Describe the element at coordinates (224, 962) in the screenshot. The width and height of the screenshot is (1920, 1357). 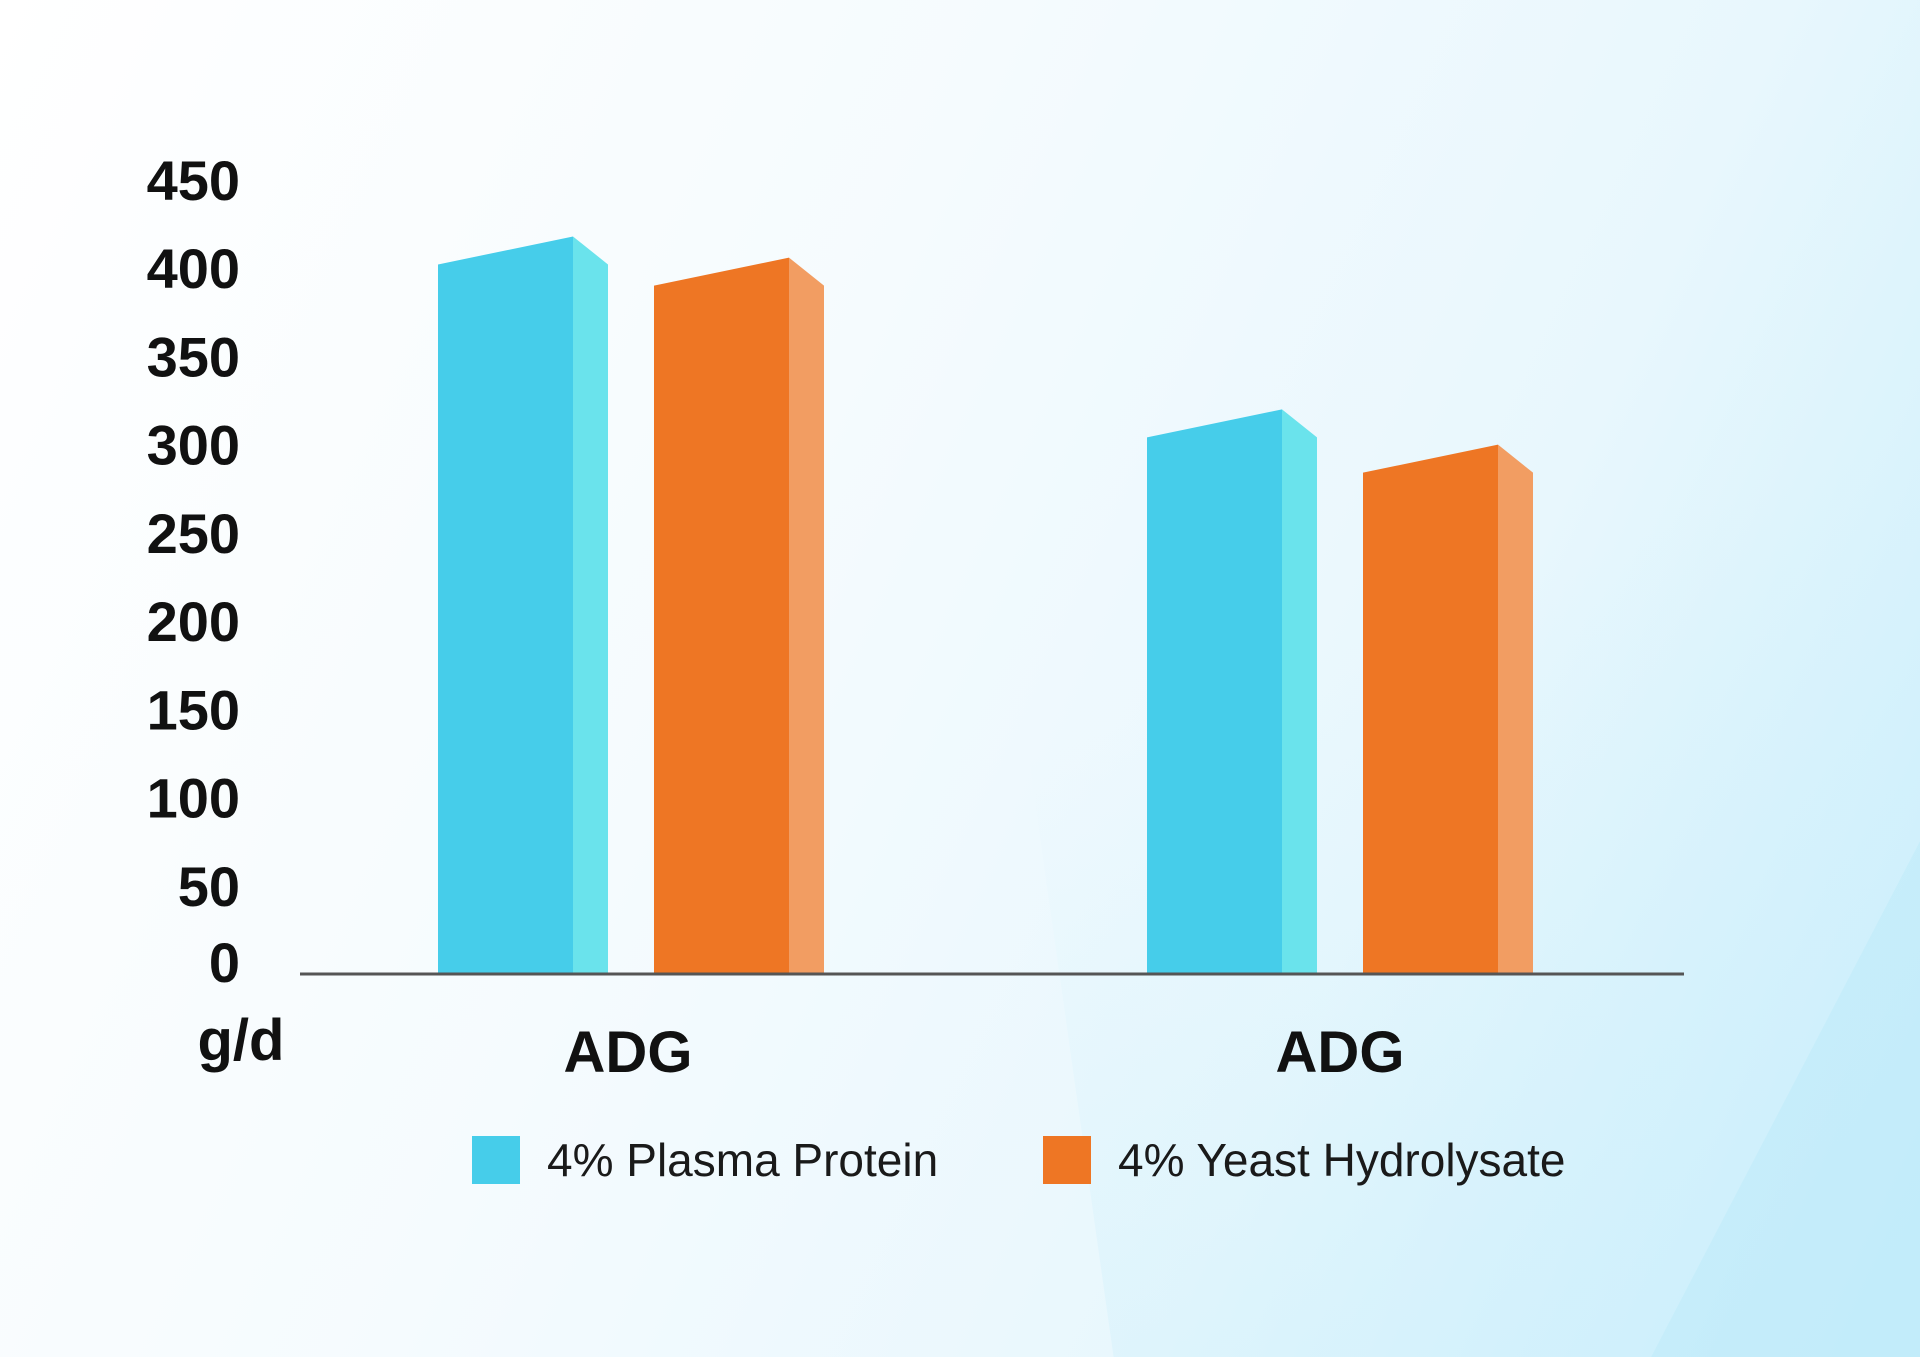
I see `y-tick-label: 0` at that location.